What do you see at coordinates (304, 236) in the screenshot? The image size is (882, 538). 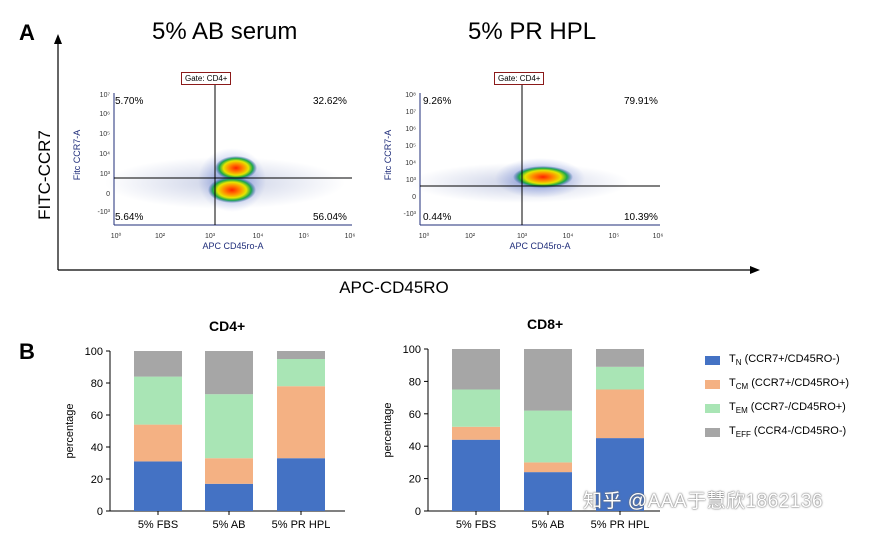 I see `plot1-xtick: 10⁵` at bounding box center [304, 236].